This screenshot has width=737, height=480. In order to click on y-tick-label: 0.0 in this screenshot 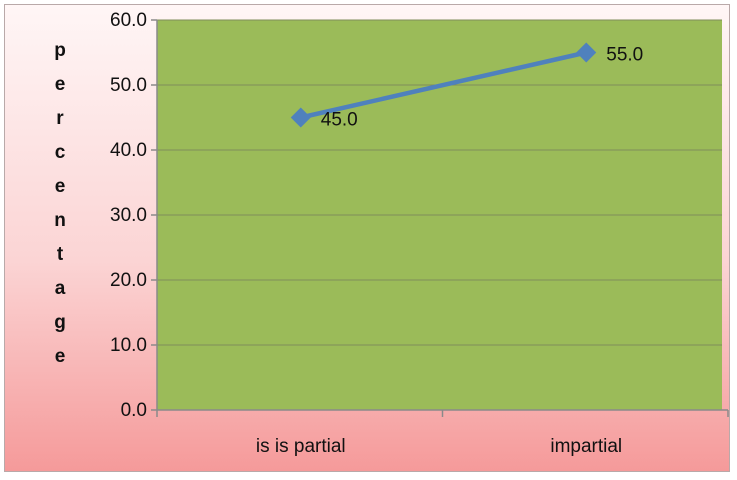, I will do `click(134, 410)`.